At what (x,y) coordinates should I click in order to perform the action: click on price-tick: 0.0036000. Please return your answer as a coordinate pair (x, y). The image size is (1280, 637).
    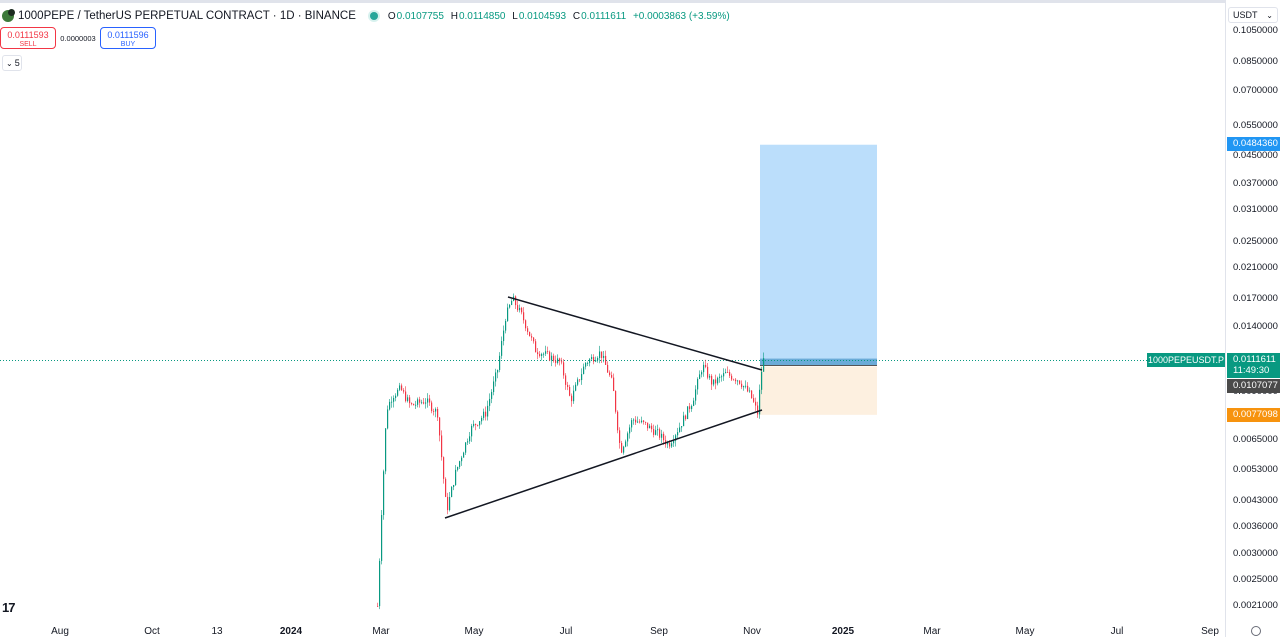
    Looking at the image, I should click on (1255, 526).